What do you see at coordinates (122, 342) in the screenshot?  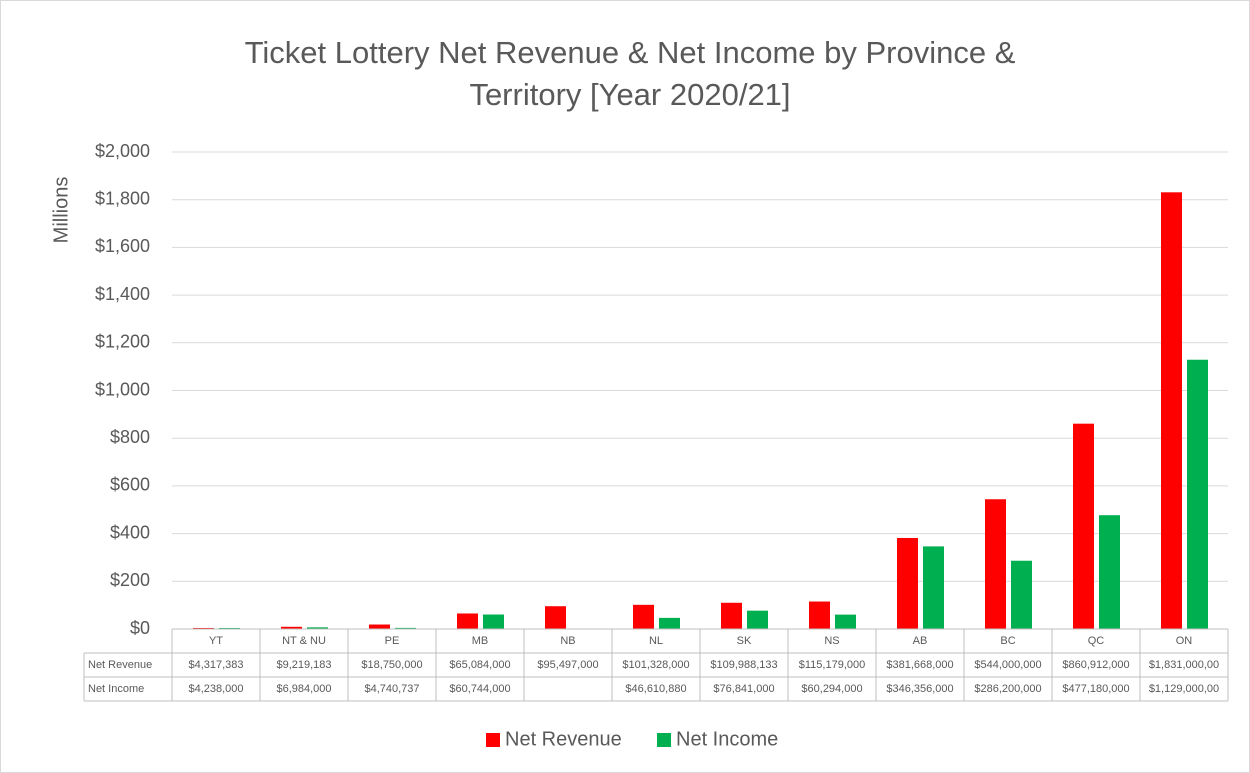 I see `y-tick-label: $1,200` at bounding box center [122, 342].